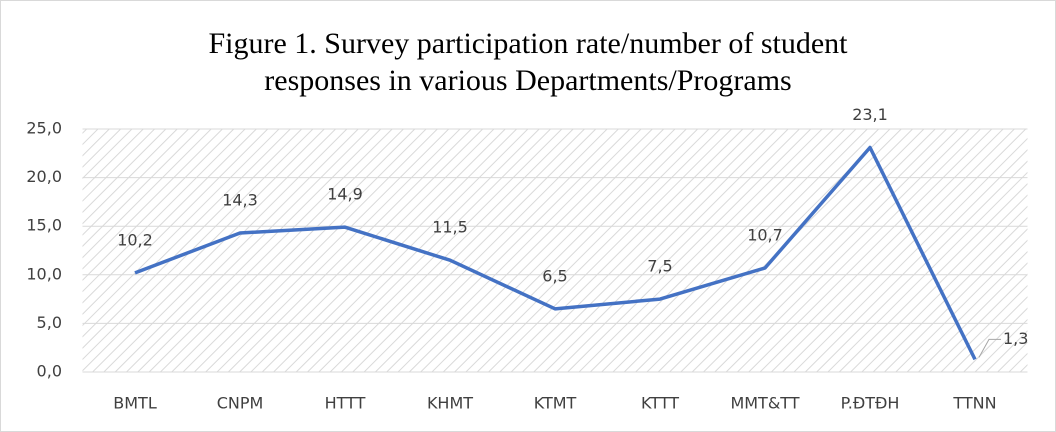  Describe the element at coordinates (554, 275) in the screenshot. I see `data-label: 6,5` at that location.